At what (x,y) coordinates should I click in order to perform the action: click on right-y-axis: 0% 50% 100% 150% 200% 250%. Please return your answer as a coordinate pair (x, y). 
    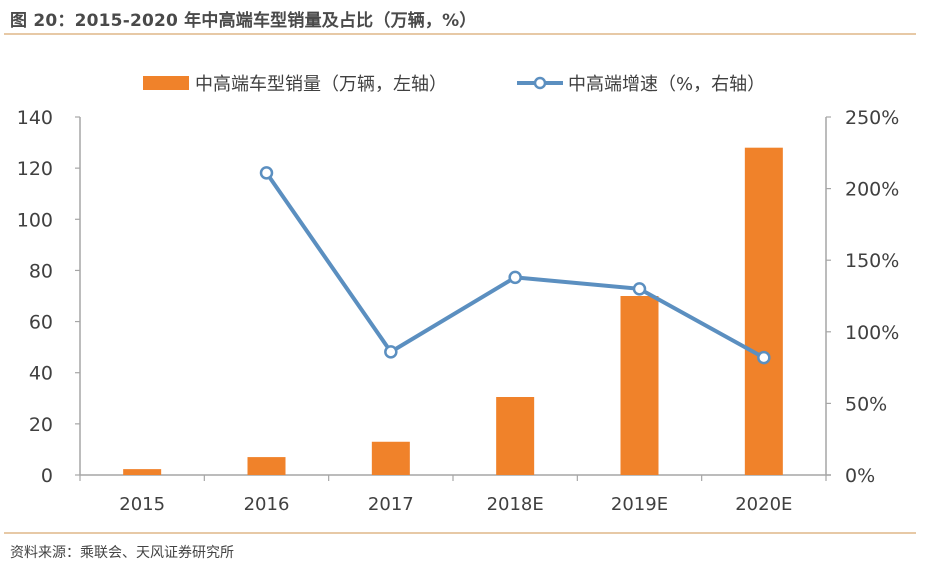
    Looking at the image, I should click on (862, 297).